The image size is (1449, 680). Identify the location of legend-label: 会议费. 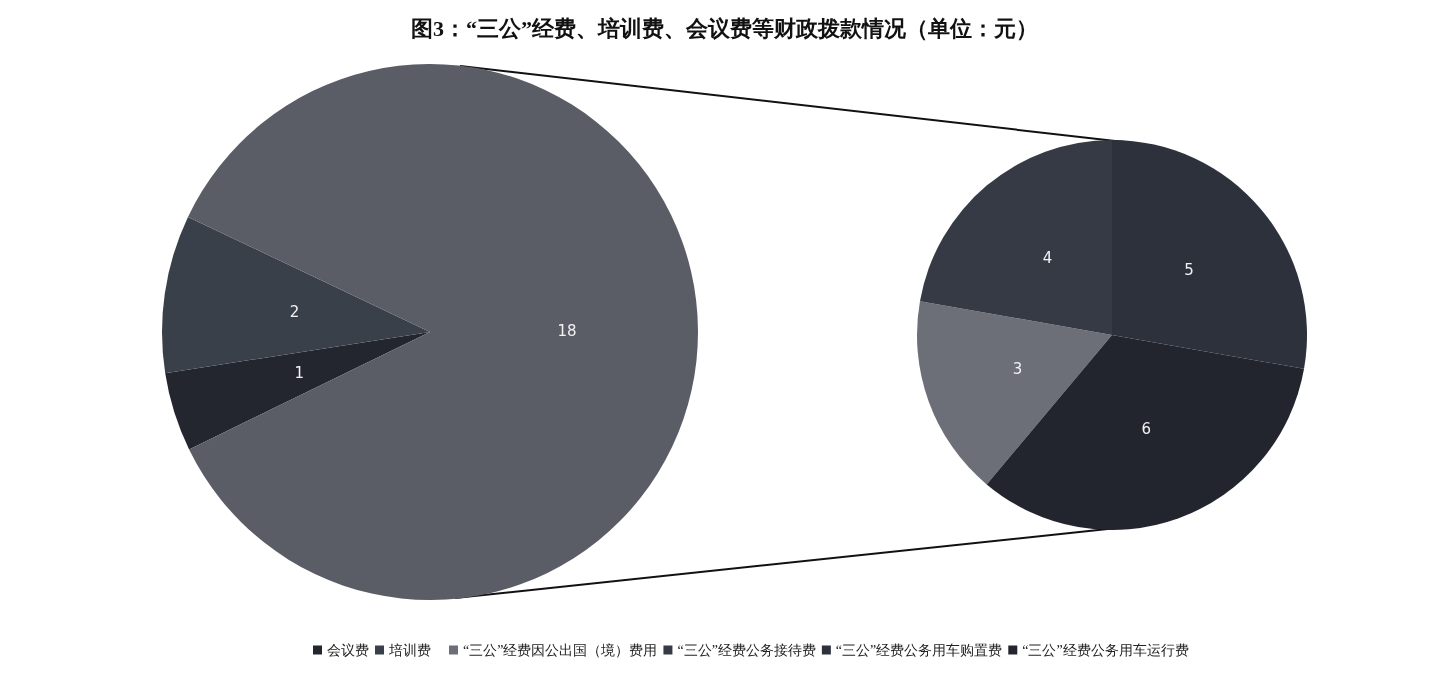
(348, 650).